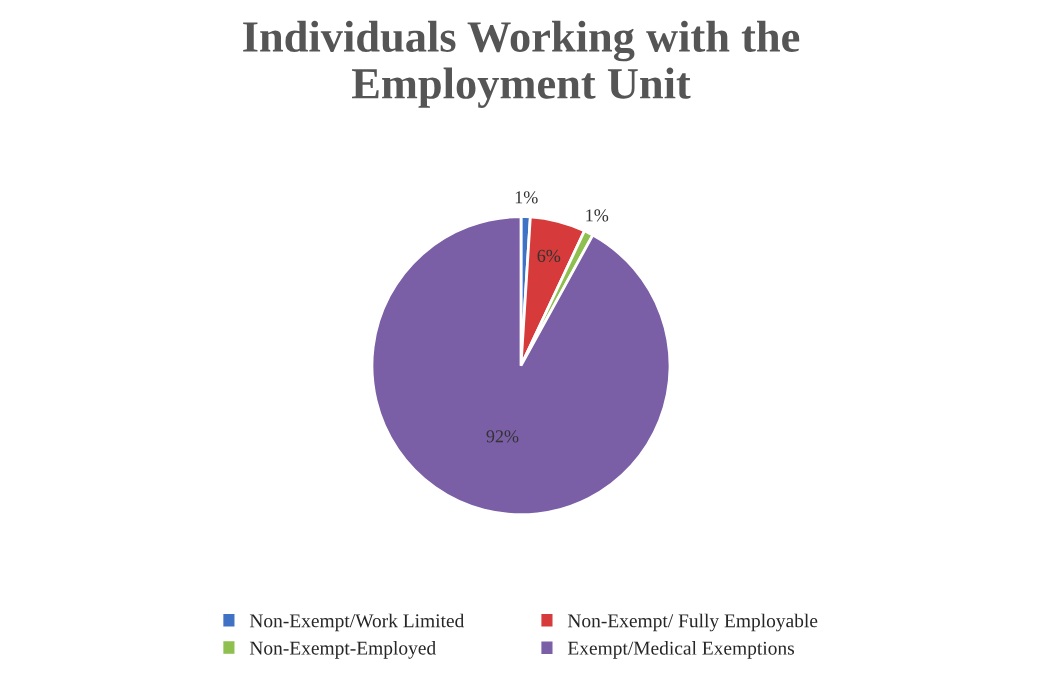 The image size is (1042, 690). I want to click on data-label: 6%, so click(549, 256).